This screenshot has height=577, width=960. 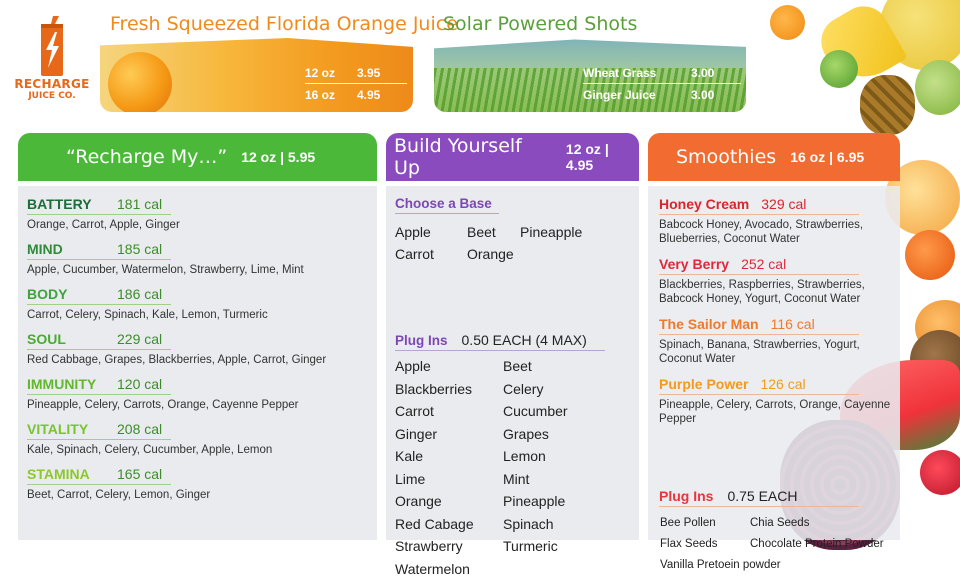 What do you see at coordinates (140, 204) in the screenshot?
I see `juice-calories: 181 cal` at bounding box center [140, 204].